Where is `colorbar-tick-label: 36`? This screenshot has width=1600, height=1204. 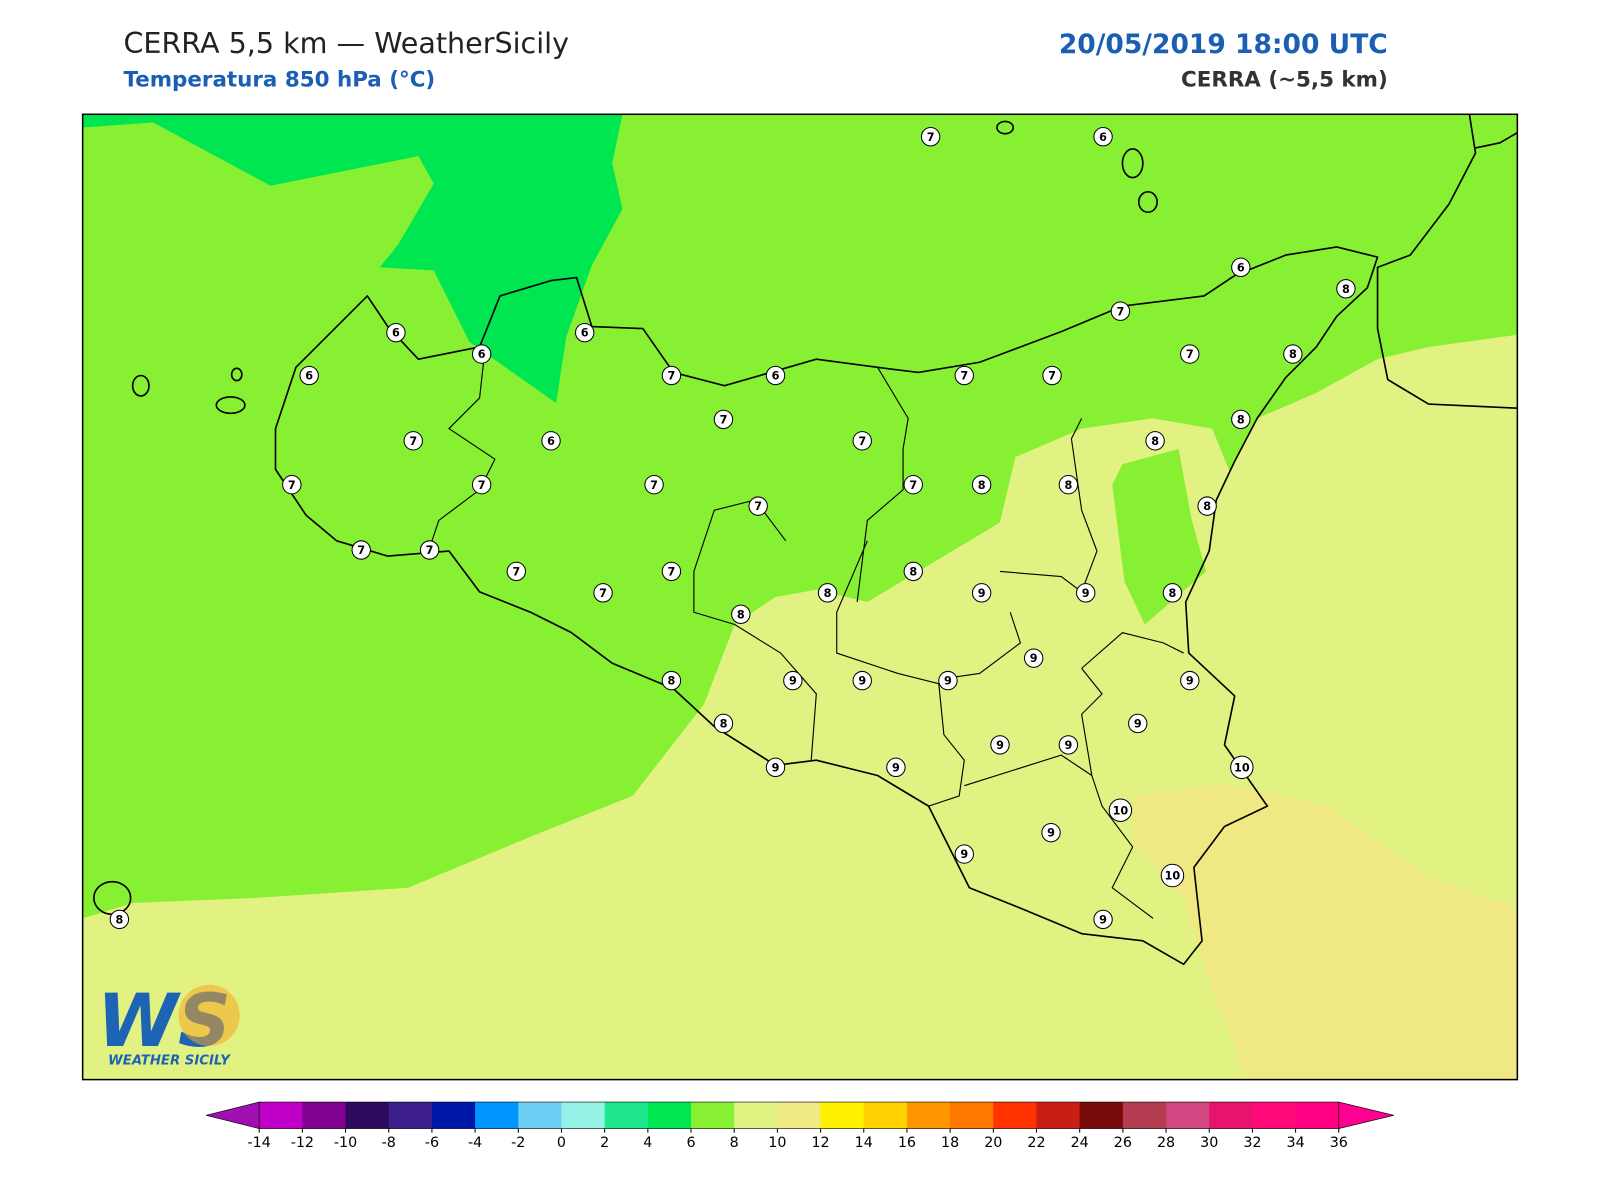
colorbar-tick-label: 36 is located at coordinates (1339, 1143).